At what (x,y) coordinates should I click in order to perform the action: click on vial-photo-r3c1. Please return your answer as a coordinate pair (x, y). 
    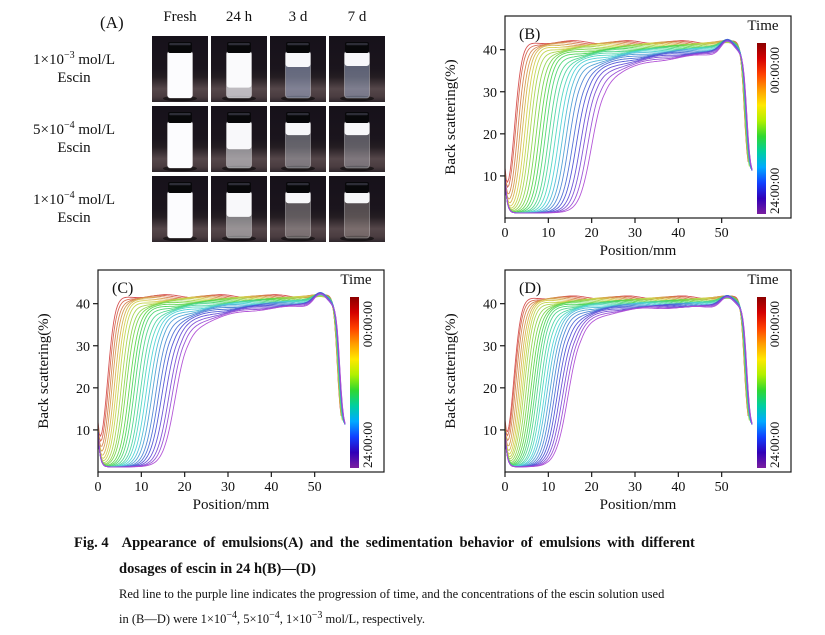
    Looking at the image, I should click on (180, 209).